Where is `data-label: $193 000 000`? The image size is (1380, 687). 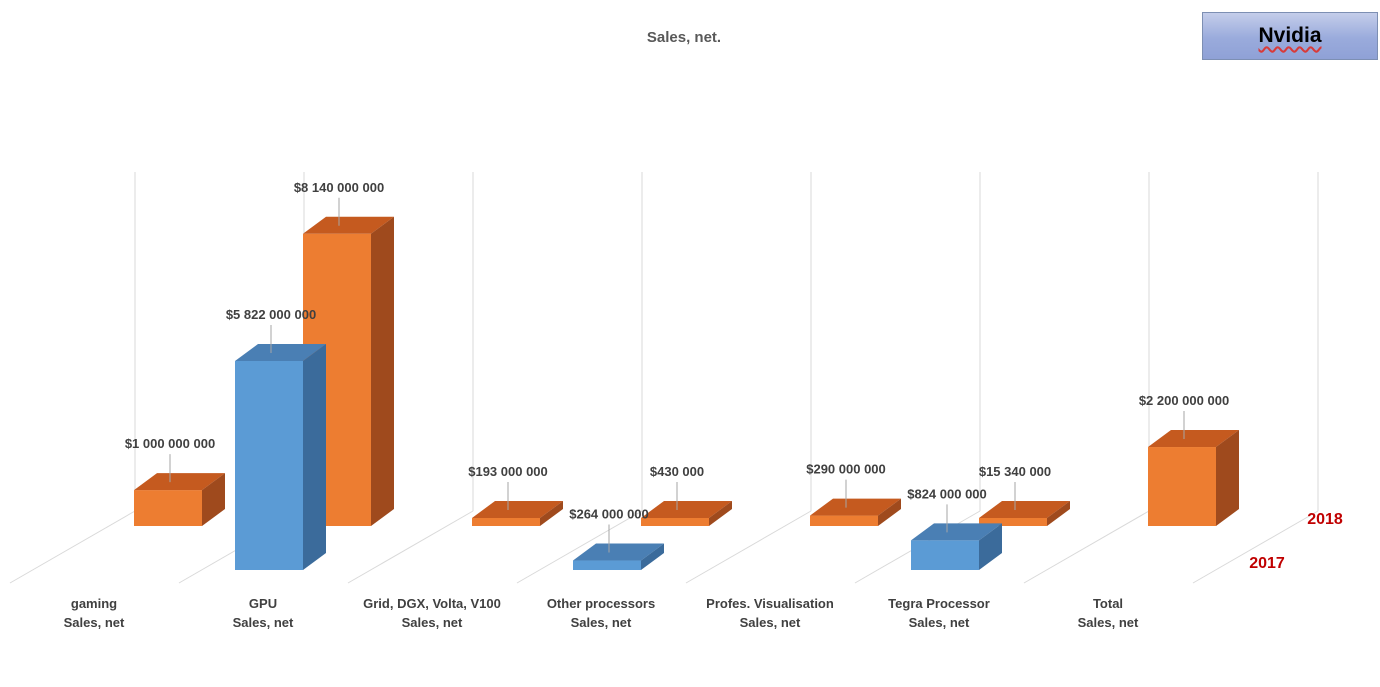
data-label: $193 000 000 is located at coordinates (508, 471).